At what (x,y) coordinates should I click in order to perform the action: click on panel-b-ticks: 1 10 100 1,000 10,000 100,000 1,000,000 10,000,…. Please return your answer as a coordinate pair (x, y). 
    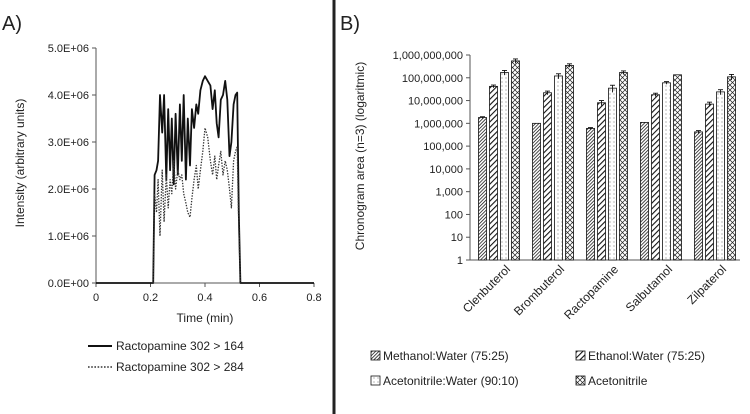
    Looking at the image, I should click on (431, 158).